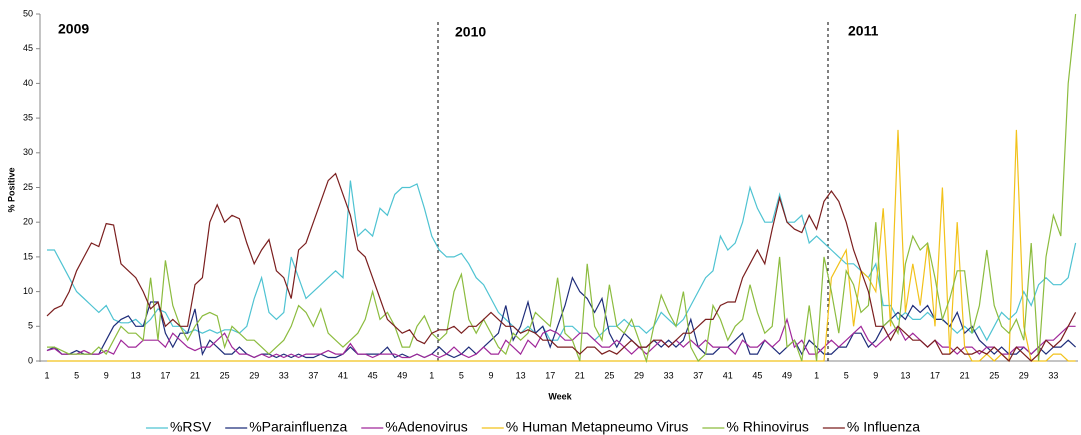  What do you see at coordinates (28, 222) in the screenshot?
I see `y-tick-label: 20` at bounding box center [28, 222].